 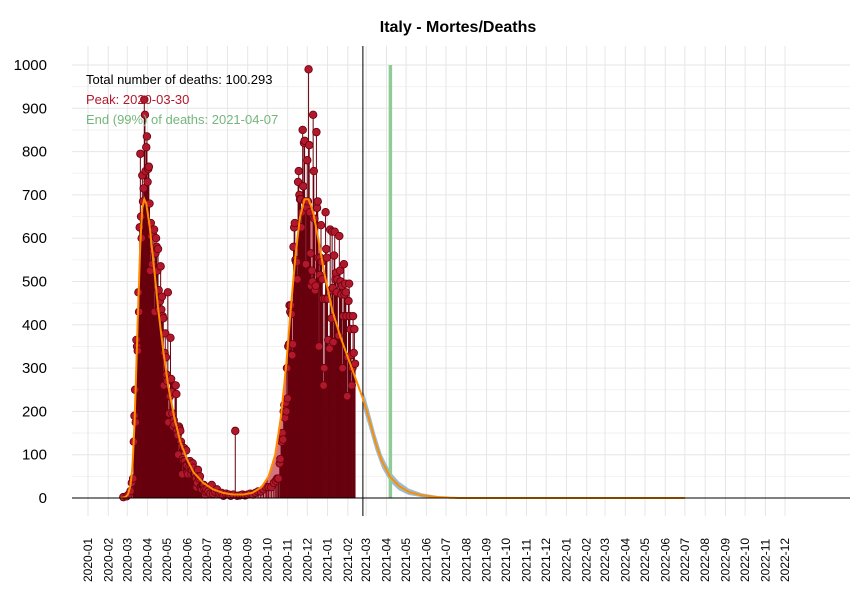 I want to click on x-tick-label: 2022-09, so click(x=725, y=560).